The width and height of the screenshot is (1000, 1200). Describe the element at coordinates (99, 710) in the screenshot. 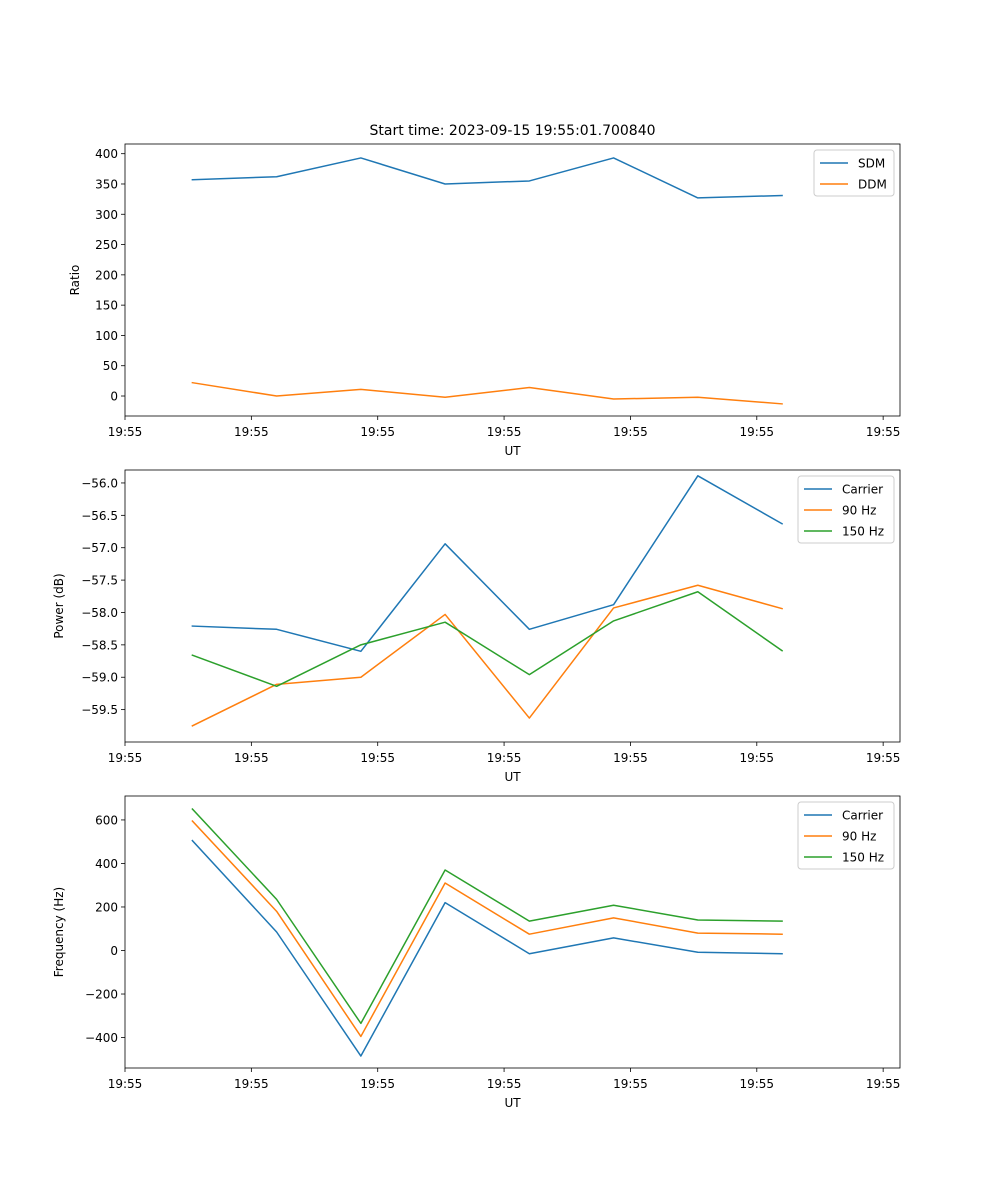

I see `y-tick-label: −59.5` at that location.